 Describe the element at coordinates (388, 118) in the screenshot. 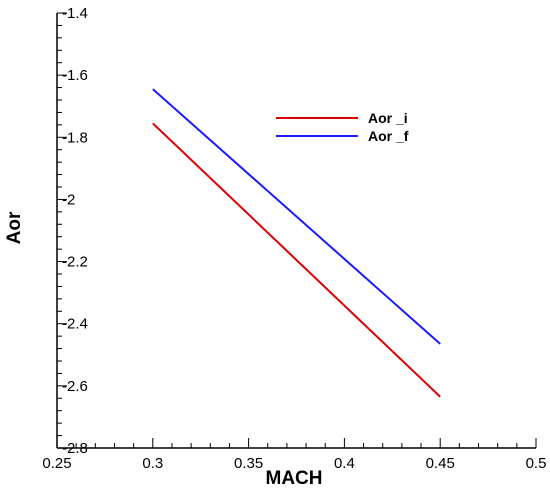

I see `legend-label-1: Aor _i` at that location.